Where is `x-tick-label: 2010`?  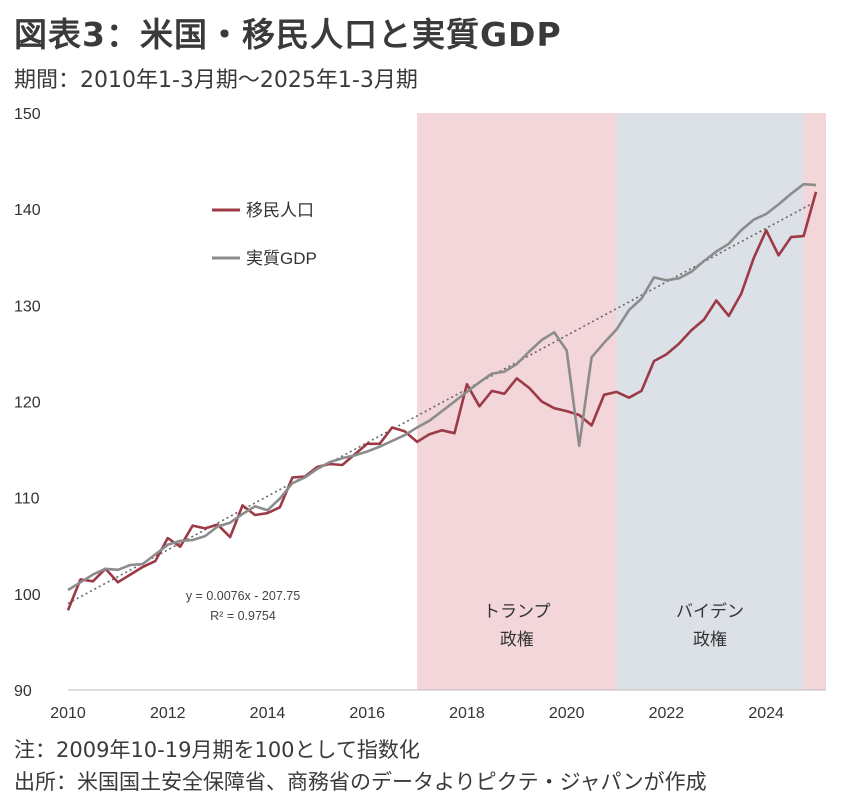
x-tick-label: 2010 is located at coordinates (68, 713).